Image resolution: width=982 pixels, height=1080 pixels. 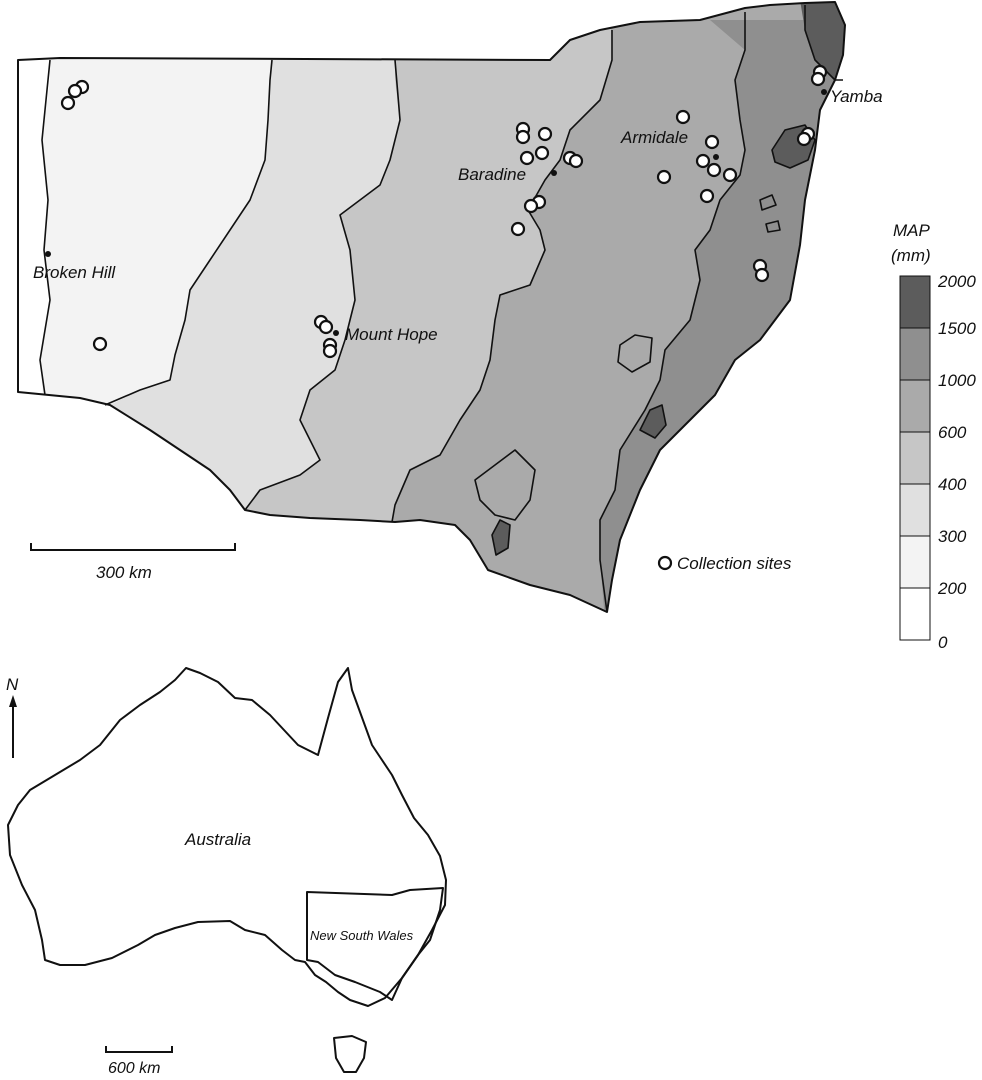 What do you see at coordinates (336, 333) in the screenshot?
I see `town-dot-mount-hope` at bounding box center [336, 333].